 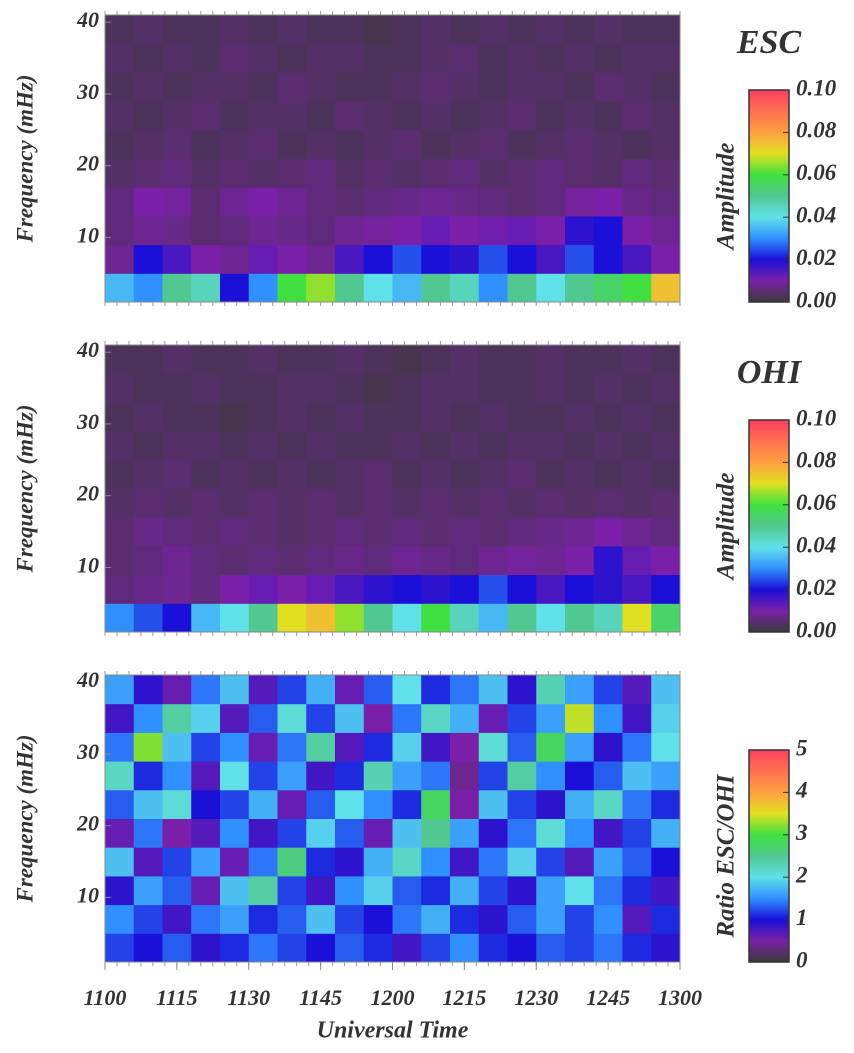 What do you see at coordinates (87, 751) in the screenshot?
I see `y-tick-label: 30` at bounding box center [87, 751].